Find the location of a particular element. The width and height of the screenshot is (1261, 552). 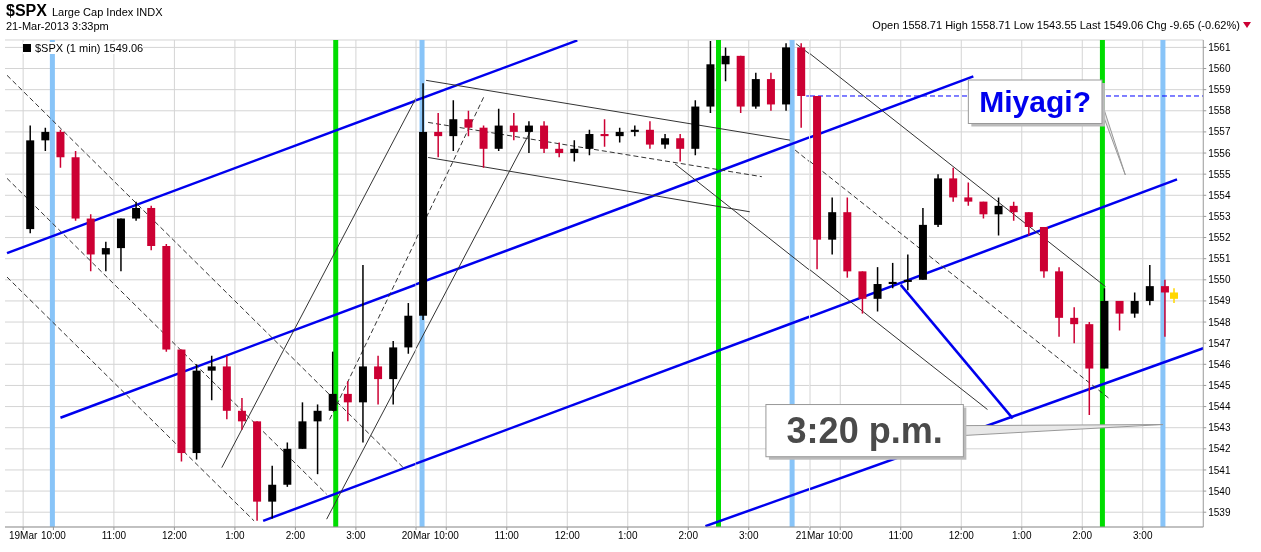

x-tick-label: 21Mar is located at coordinates (810, 536).